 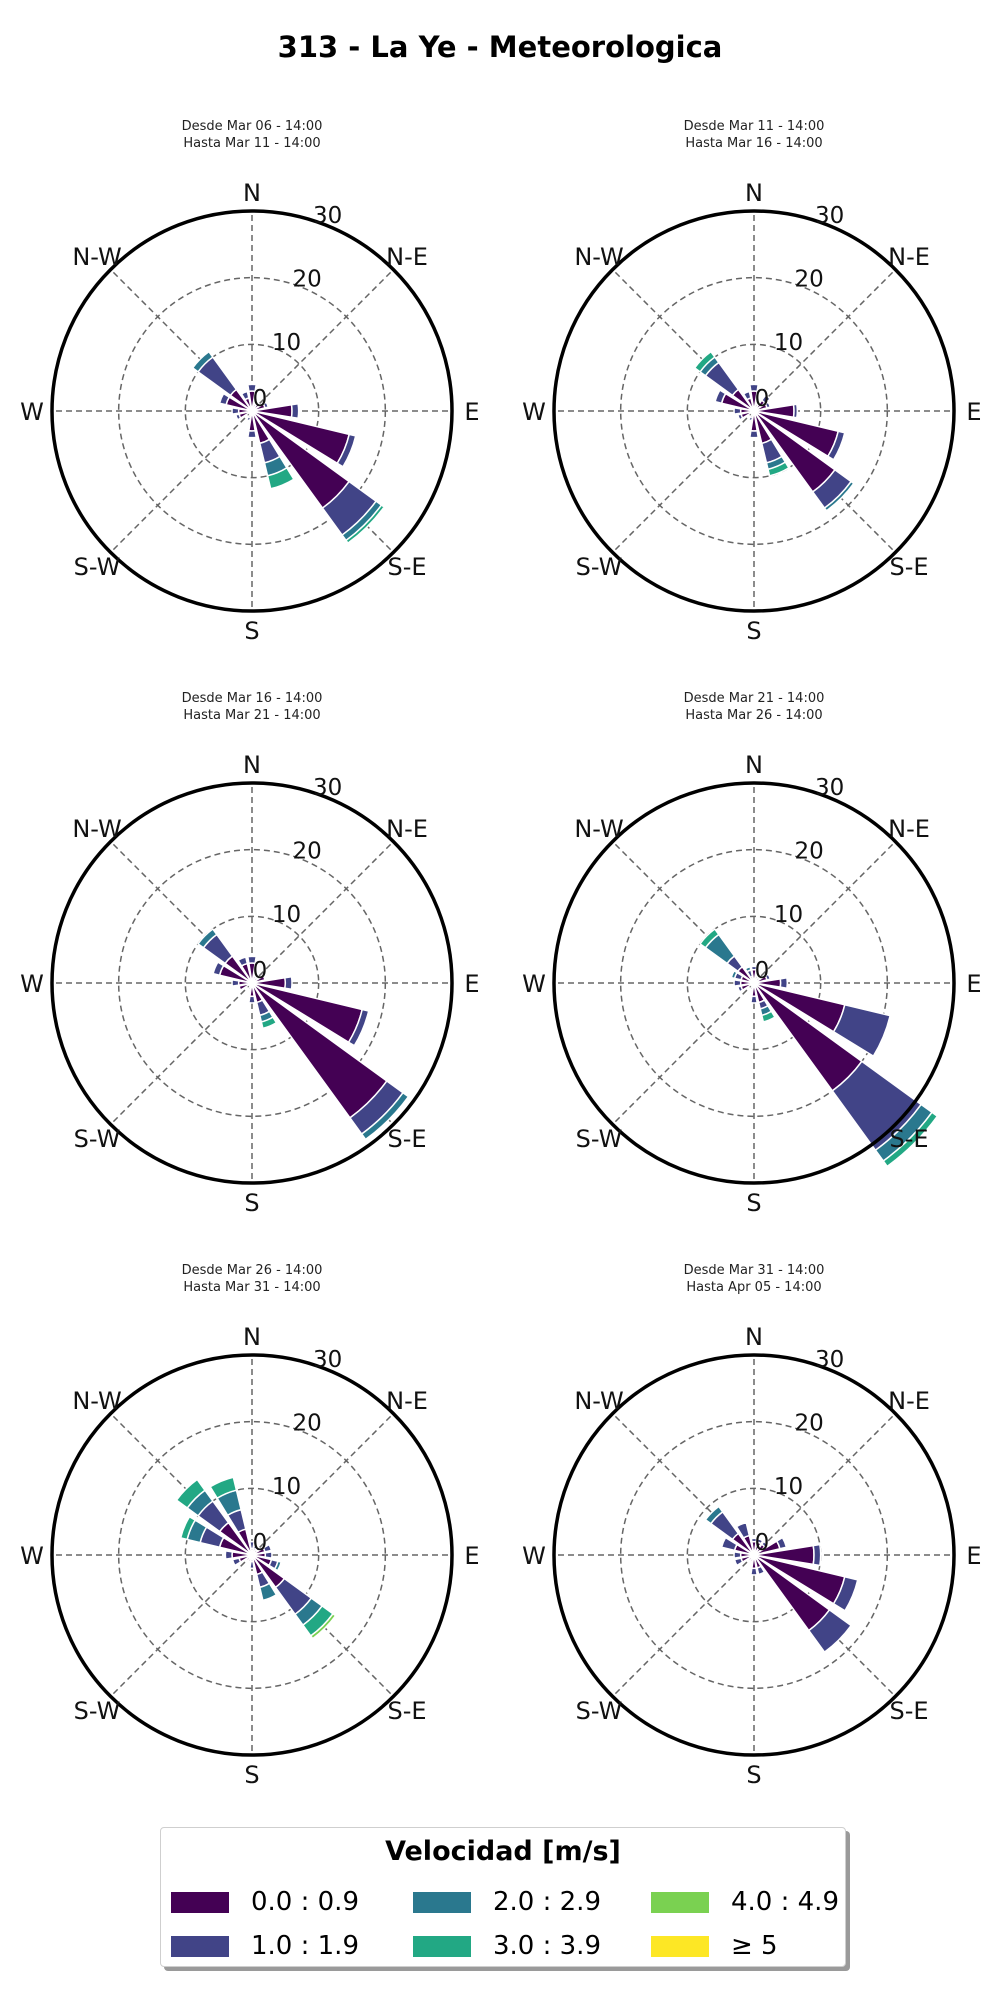 I want to click on legend-item: 3.0 : 3.9, so click(x=507, y=1946).